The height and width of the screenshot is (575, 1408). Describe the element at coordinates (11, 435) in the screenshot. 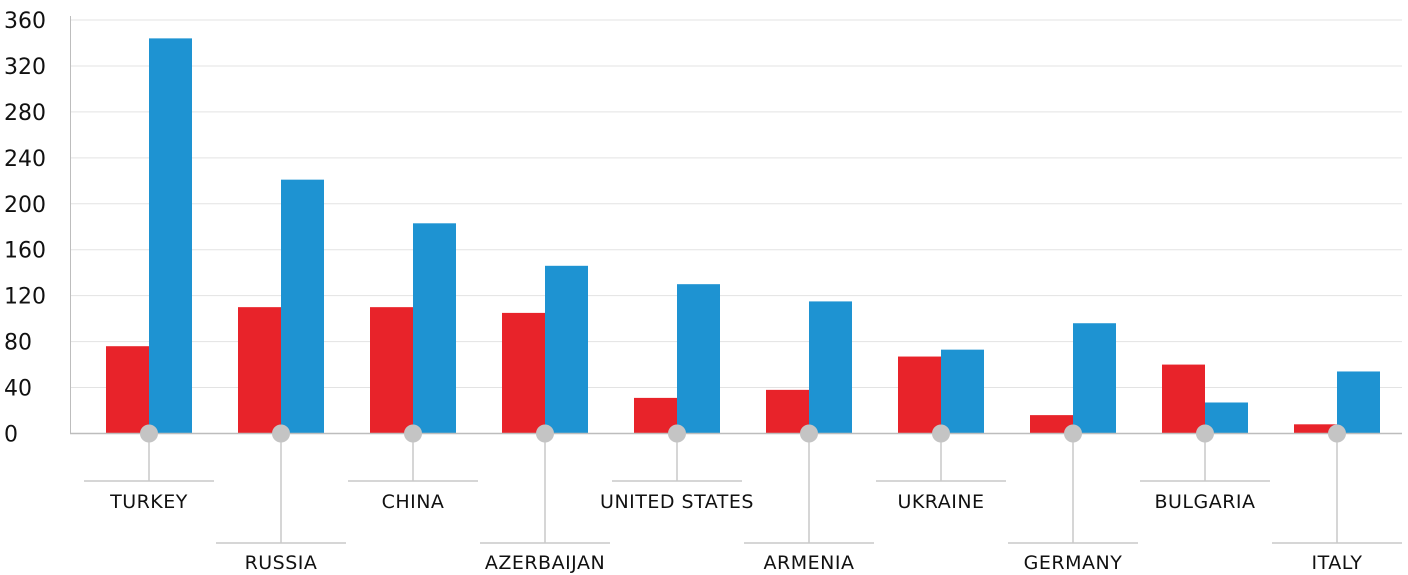

I see `y-tick-label: 0` at that location.